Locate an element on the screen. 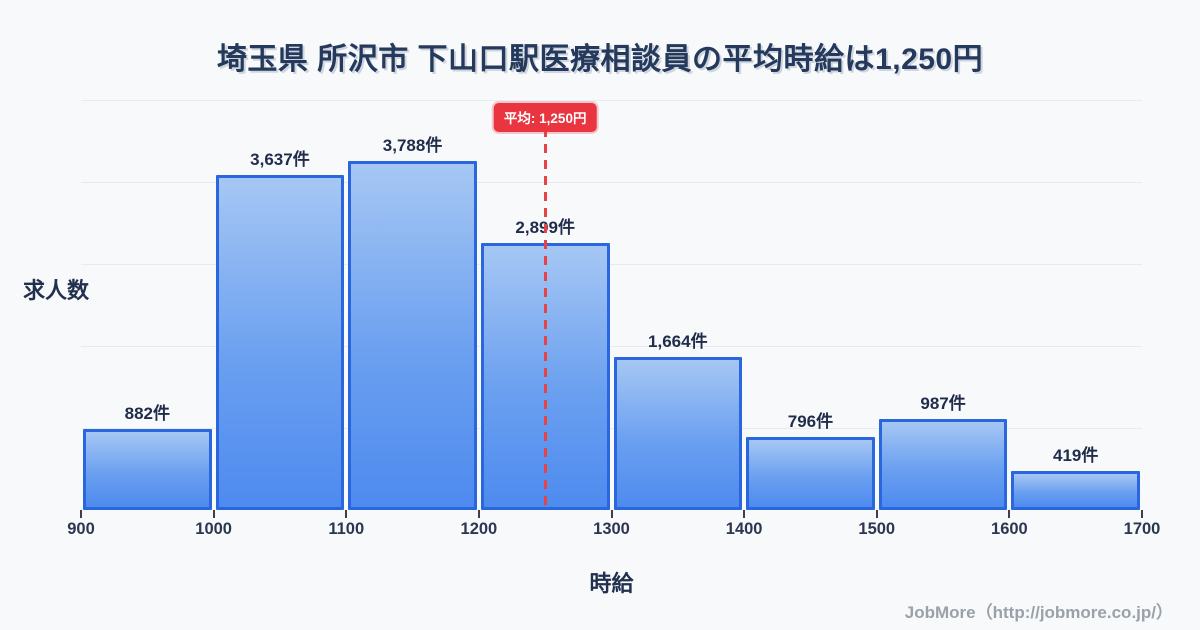 This screenshot has height=630, width=1200. footer-credit: JobMore（http://jobmore.co.jp/） is located at coordinates (1038, 612).